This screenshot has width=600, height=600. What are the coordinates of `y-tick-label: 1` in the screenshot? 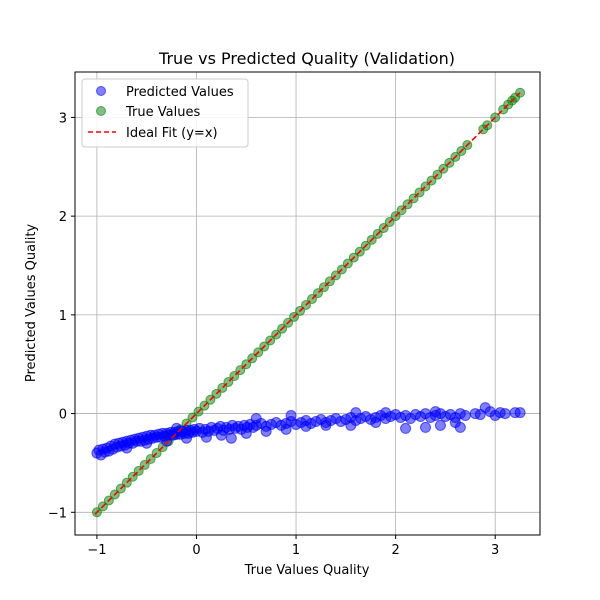 It's located at (63, 316).